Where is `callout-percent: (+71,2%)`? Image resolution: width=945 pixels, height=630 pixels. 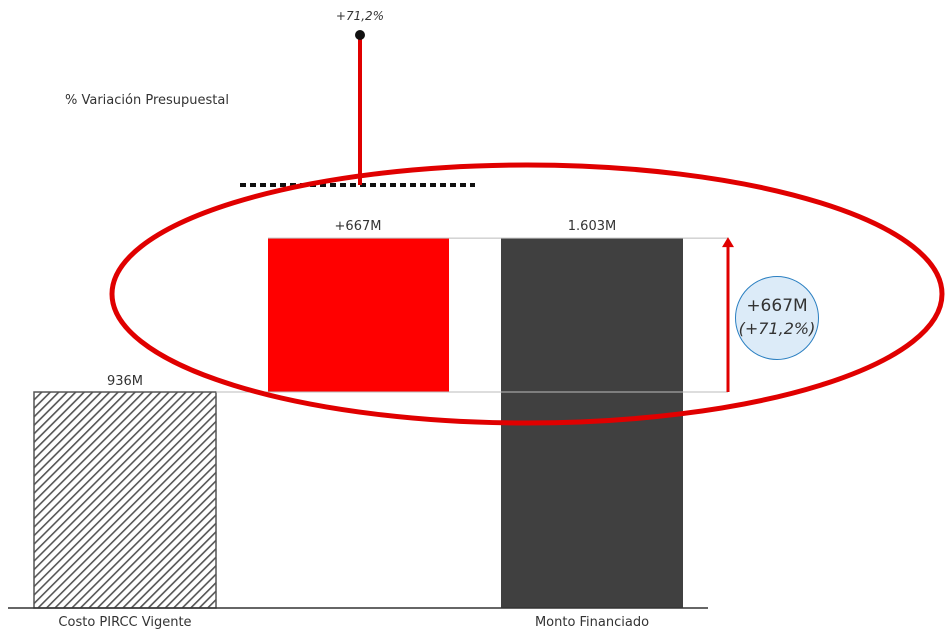 callout-percent: (+71,2%) is located at coordinates (777, 328).